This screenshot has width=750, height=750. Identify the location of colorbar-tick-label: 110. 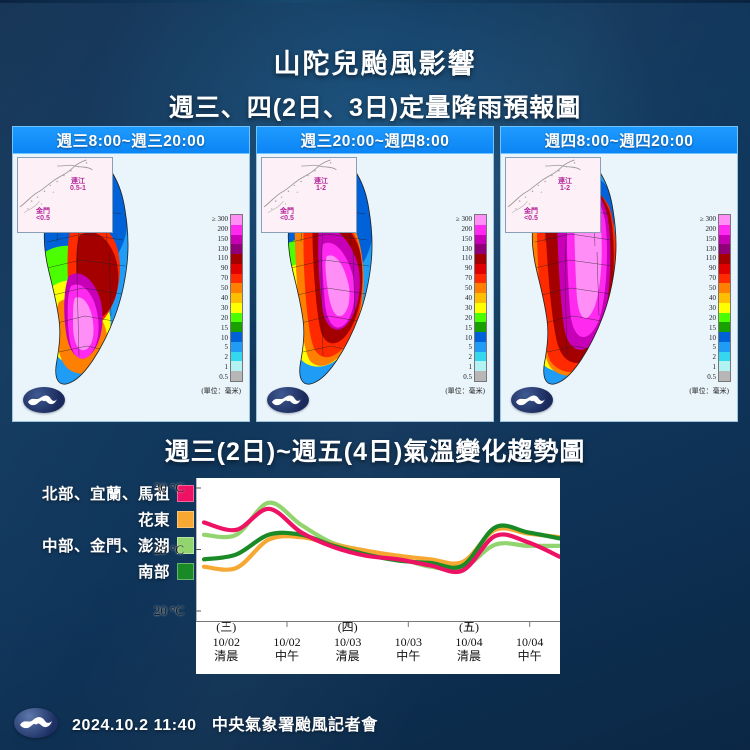
(222, 258).